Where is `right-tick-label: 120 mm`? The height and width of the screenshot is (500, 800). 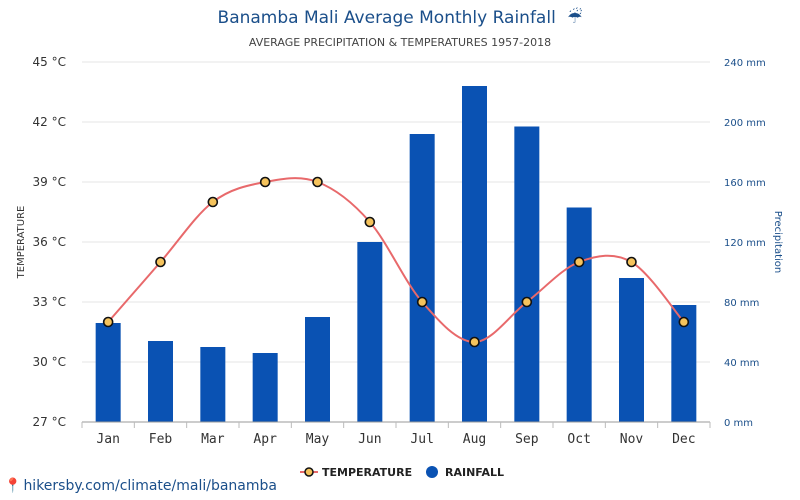 right-tick-label: 120 mm is located at coordinates (745, 243).